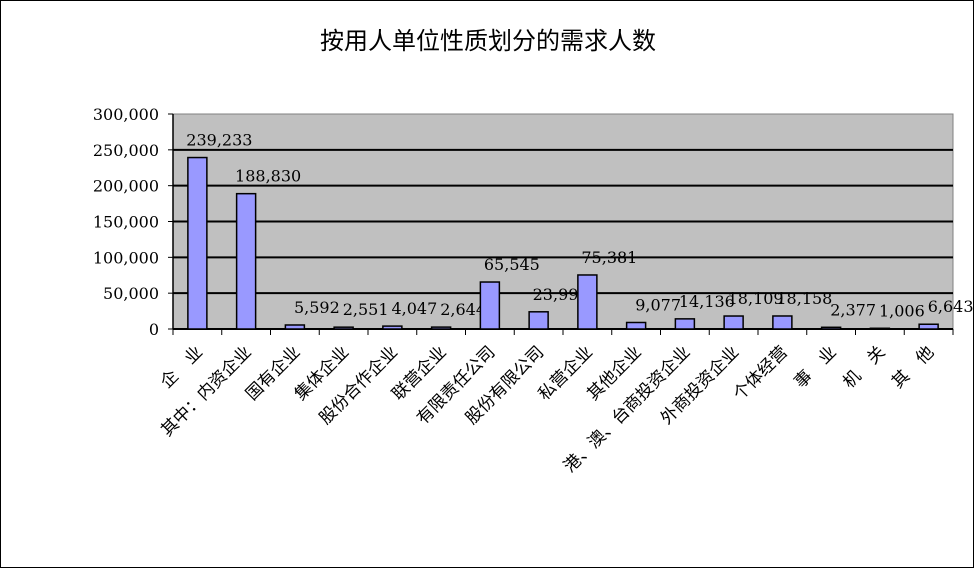 The width and height of the screenshot is (974, 568). Describe the element at coordinates (219, 140) in the screenshot. I see `data-label: 239,233` at that location.